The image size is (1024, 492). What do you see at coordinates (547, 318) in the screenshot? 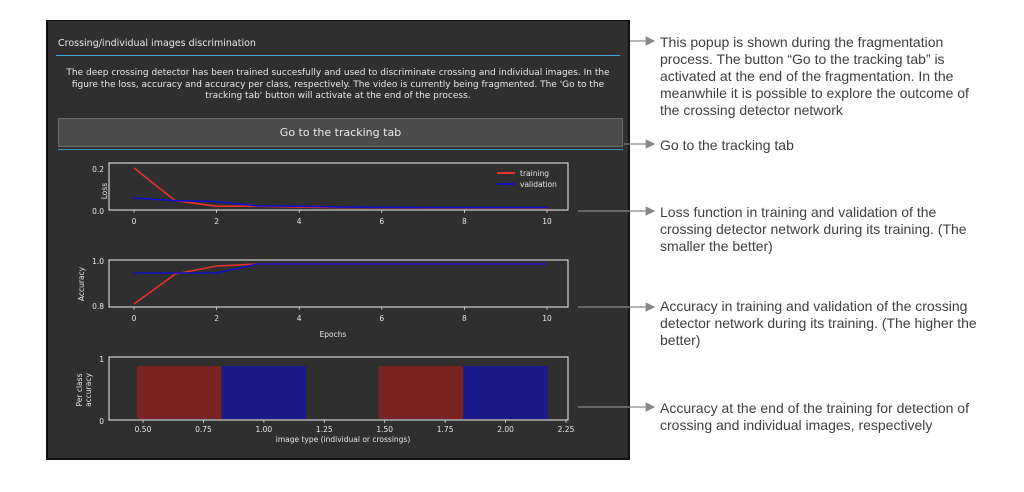
I see `accuracy-xtick-5: 10` at bounding box center [547, 318].